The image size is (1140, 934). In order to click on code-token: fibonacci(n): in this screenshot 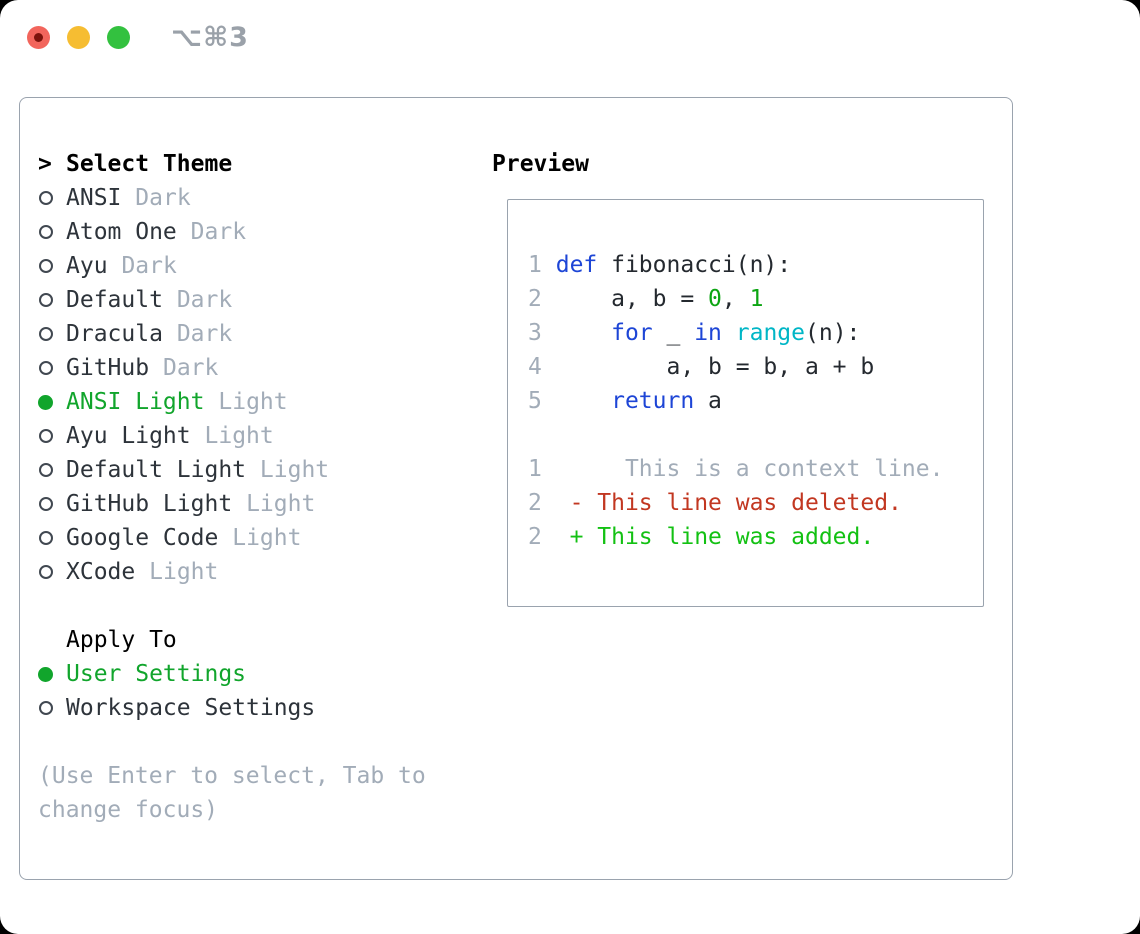, I will do `click(694, 265)`.